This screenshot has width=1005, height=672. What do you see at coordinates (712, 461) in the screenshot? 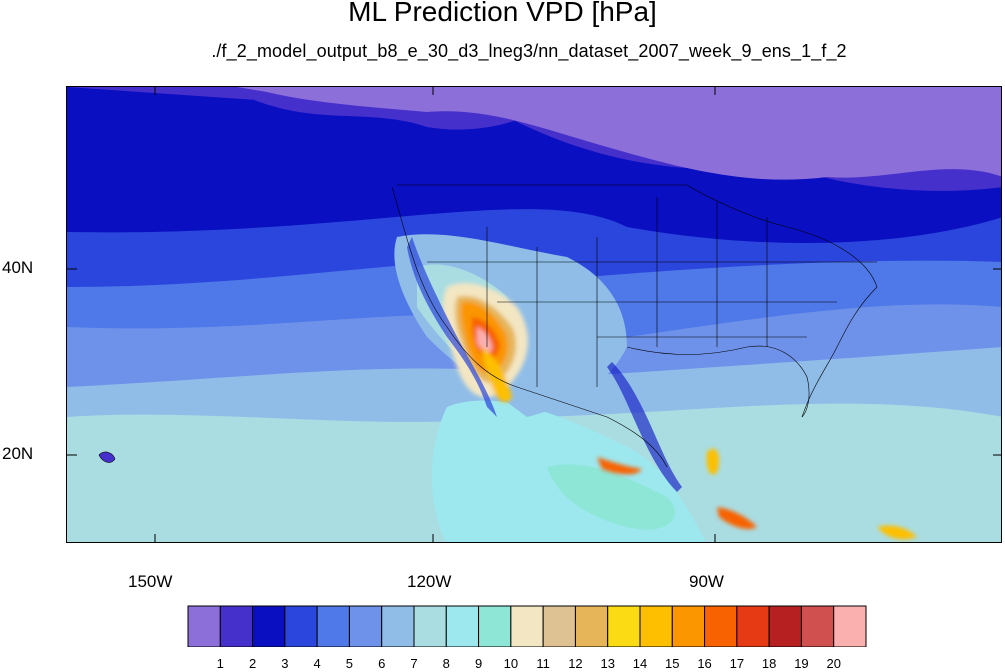
I see `field-band-15-south` at bounding box center [712, 461].